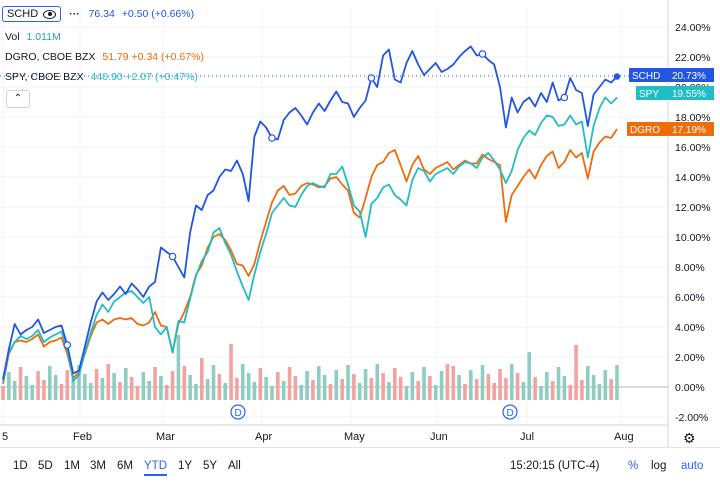 This screenshot has width=720, height=484. Describe the element at coordinates (165, 437) in the screenshot. I see `x-tick-label: Mar` at that location.